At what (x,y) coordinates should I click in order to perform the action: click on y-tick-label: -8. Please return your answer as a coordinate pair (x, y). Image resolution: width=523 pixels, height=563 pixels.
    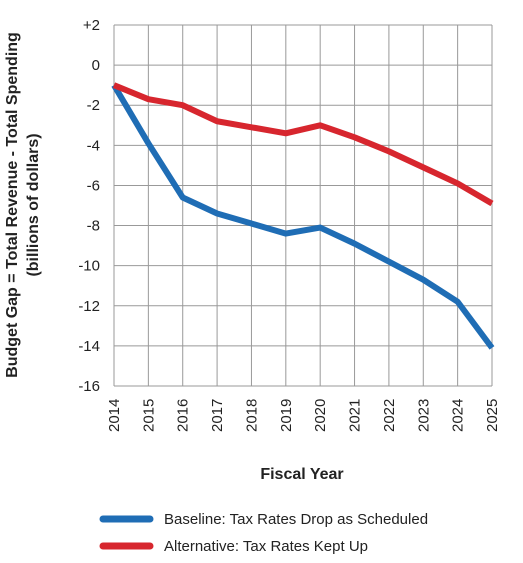
    Looking at the image, I should click on (93, 226).